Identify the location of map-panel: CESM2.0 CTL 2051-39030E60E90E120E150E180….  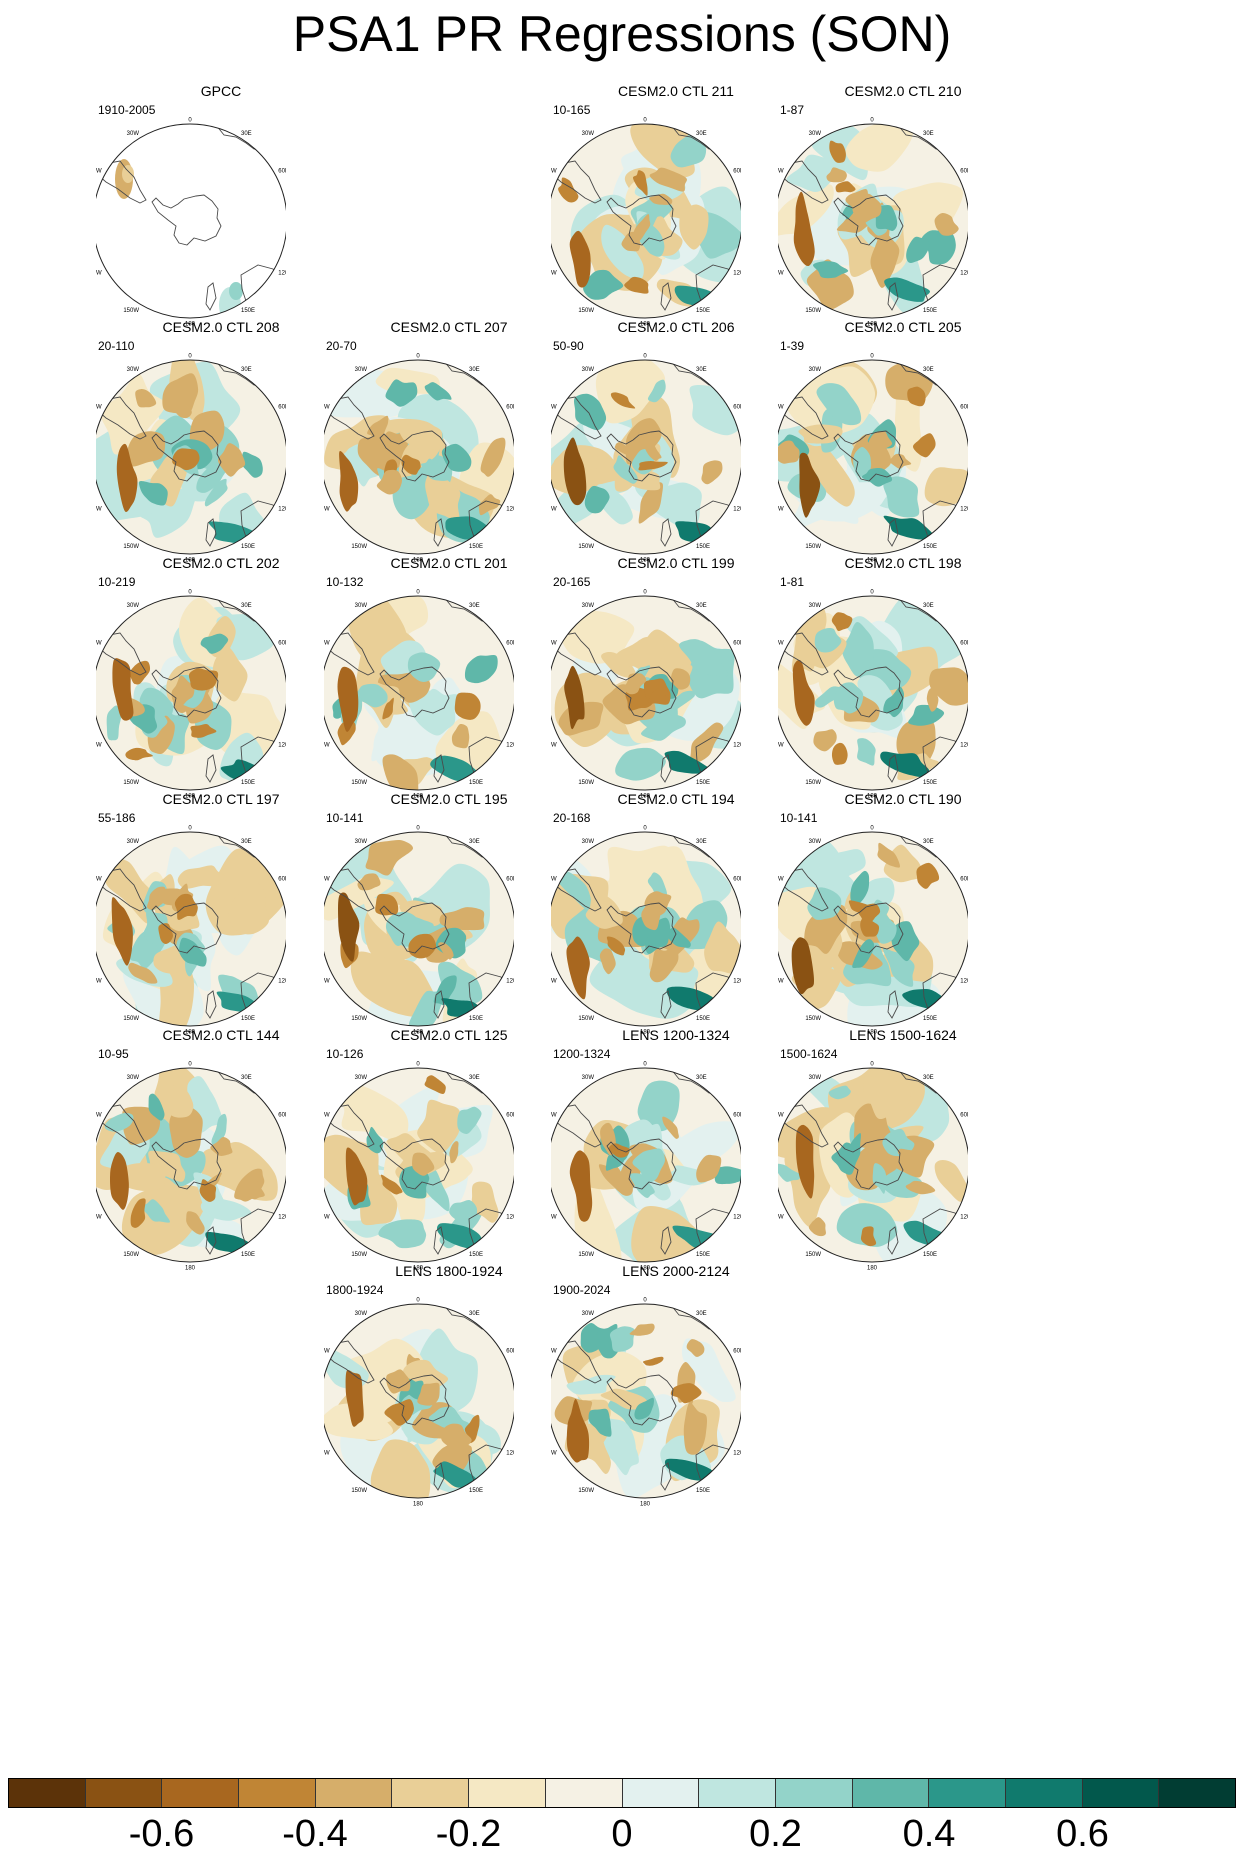
(903, 446).